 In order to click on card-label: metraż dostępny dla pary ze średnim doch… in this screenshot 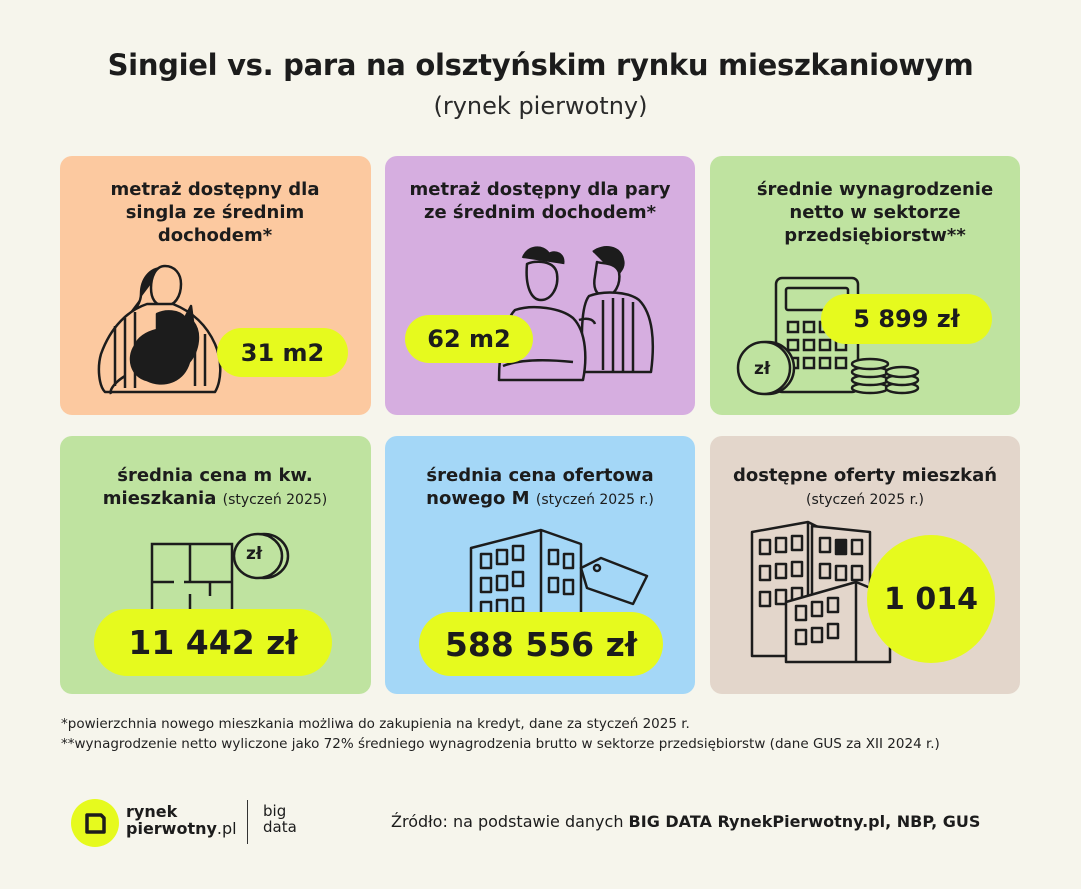, I will do `click(540, 201)`.